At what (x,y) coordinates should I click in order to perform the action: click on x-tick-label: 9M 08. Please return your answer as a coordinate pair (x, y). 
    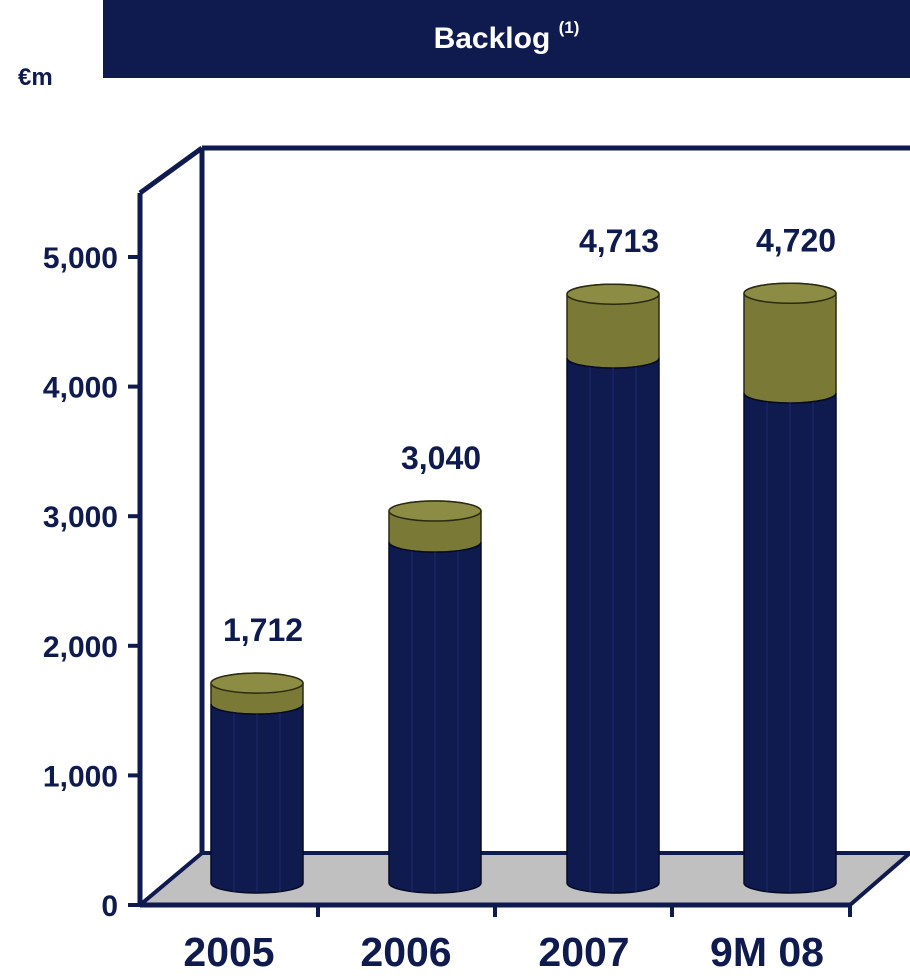
    Looking at the image, I should click on (767, 952).